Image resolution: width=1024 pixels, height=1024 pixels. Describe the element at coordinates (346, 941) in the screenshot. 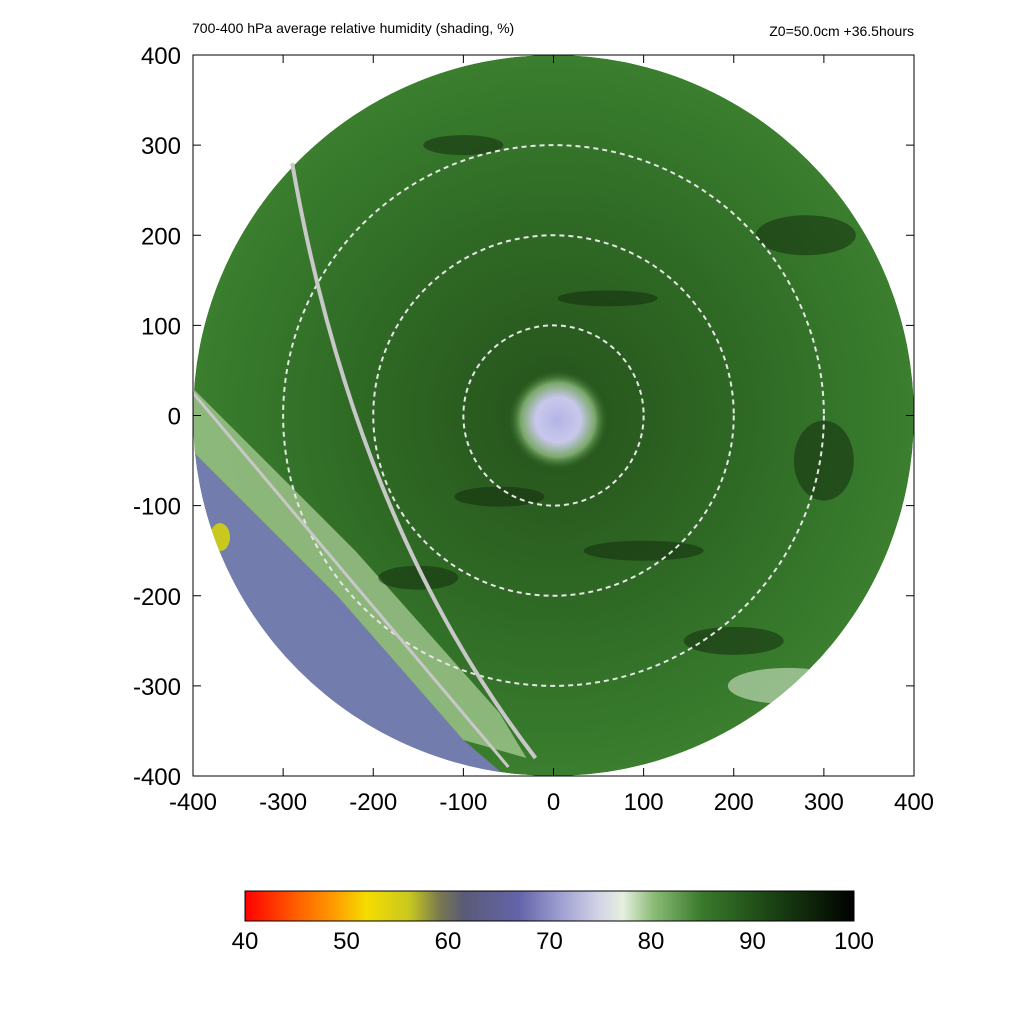

I see `colorbar-tick-label: 50` at that location.